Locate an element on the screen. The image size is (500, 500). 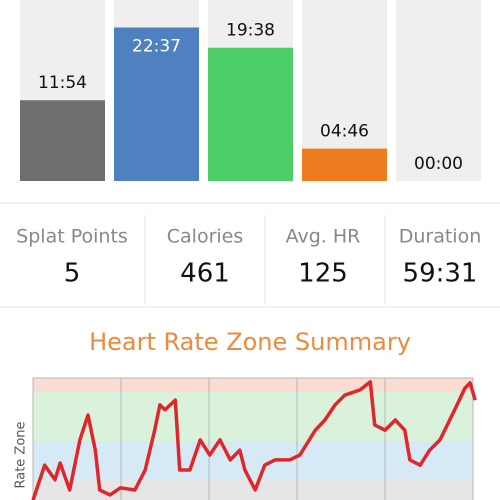
stat-value: 125 is located at coordinates (323, 274).